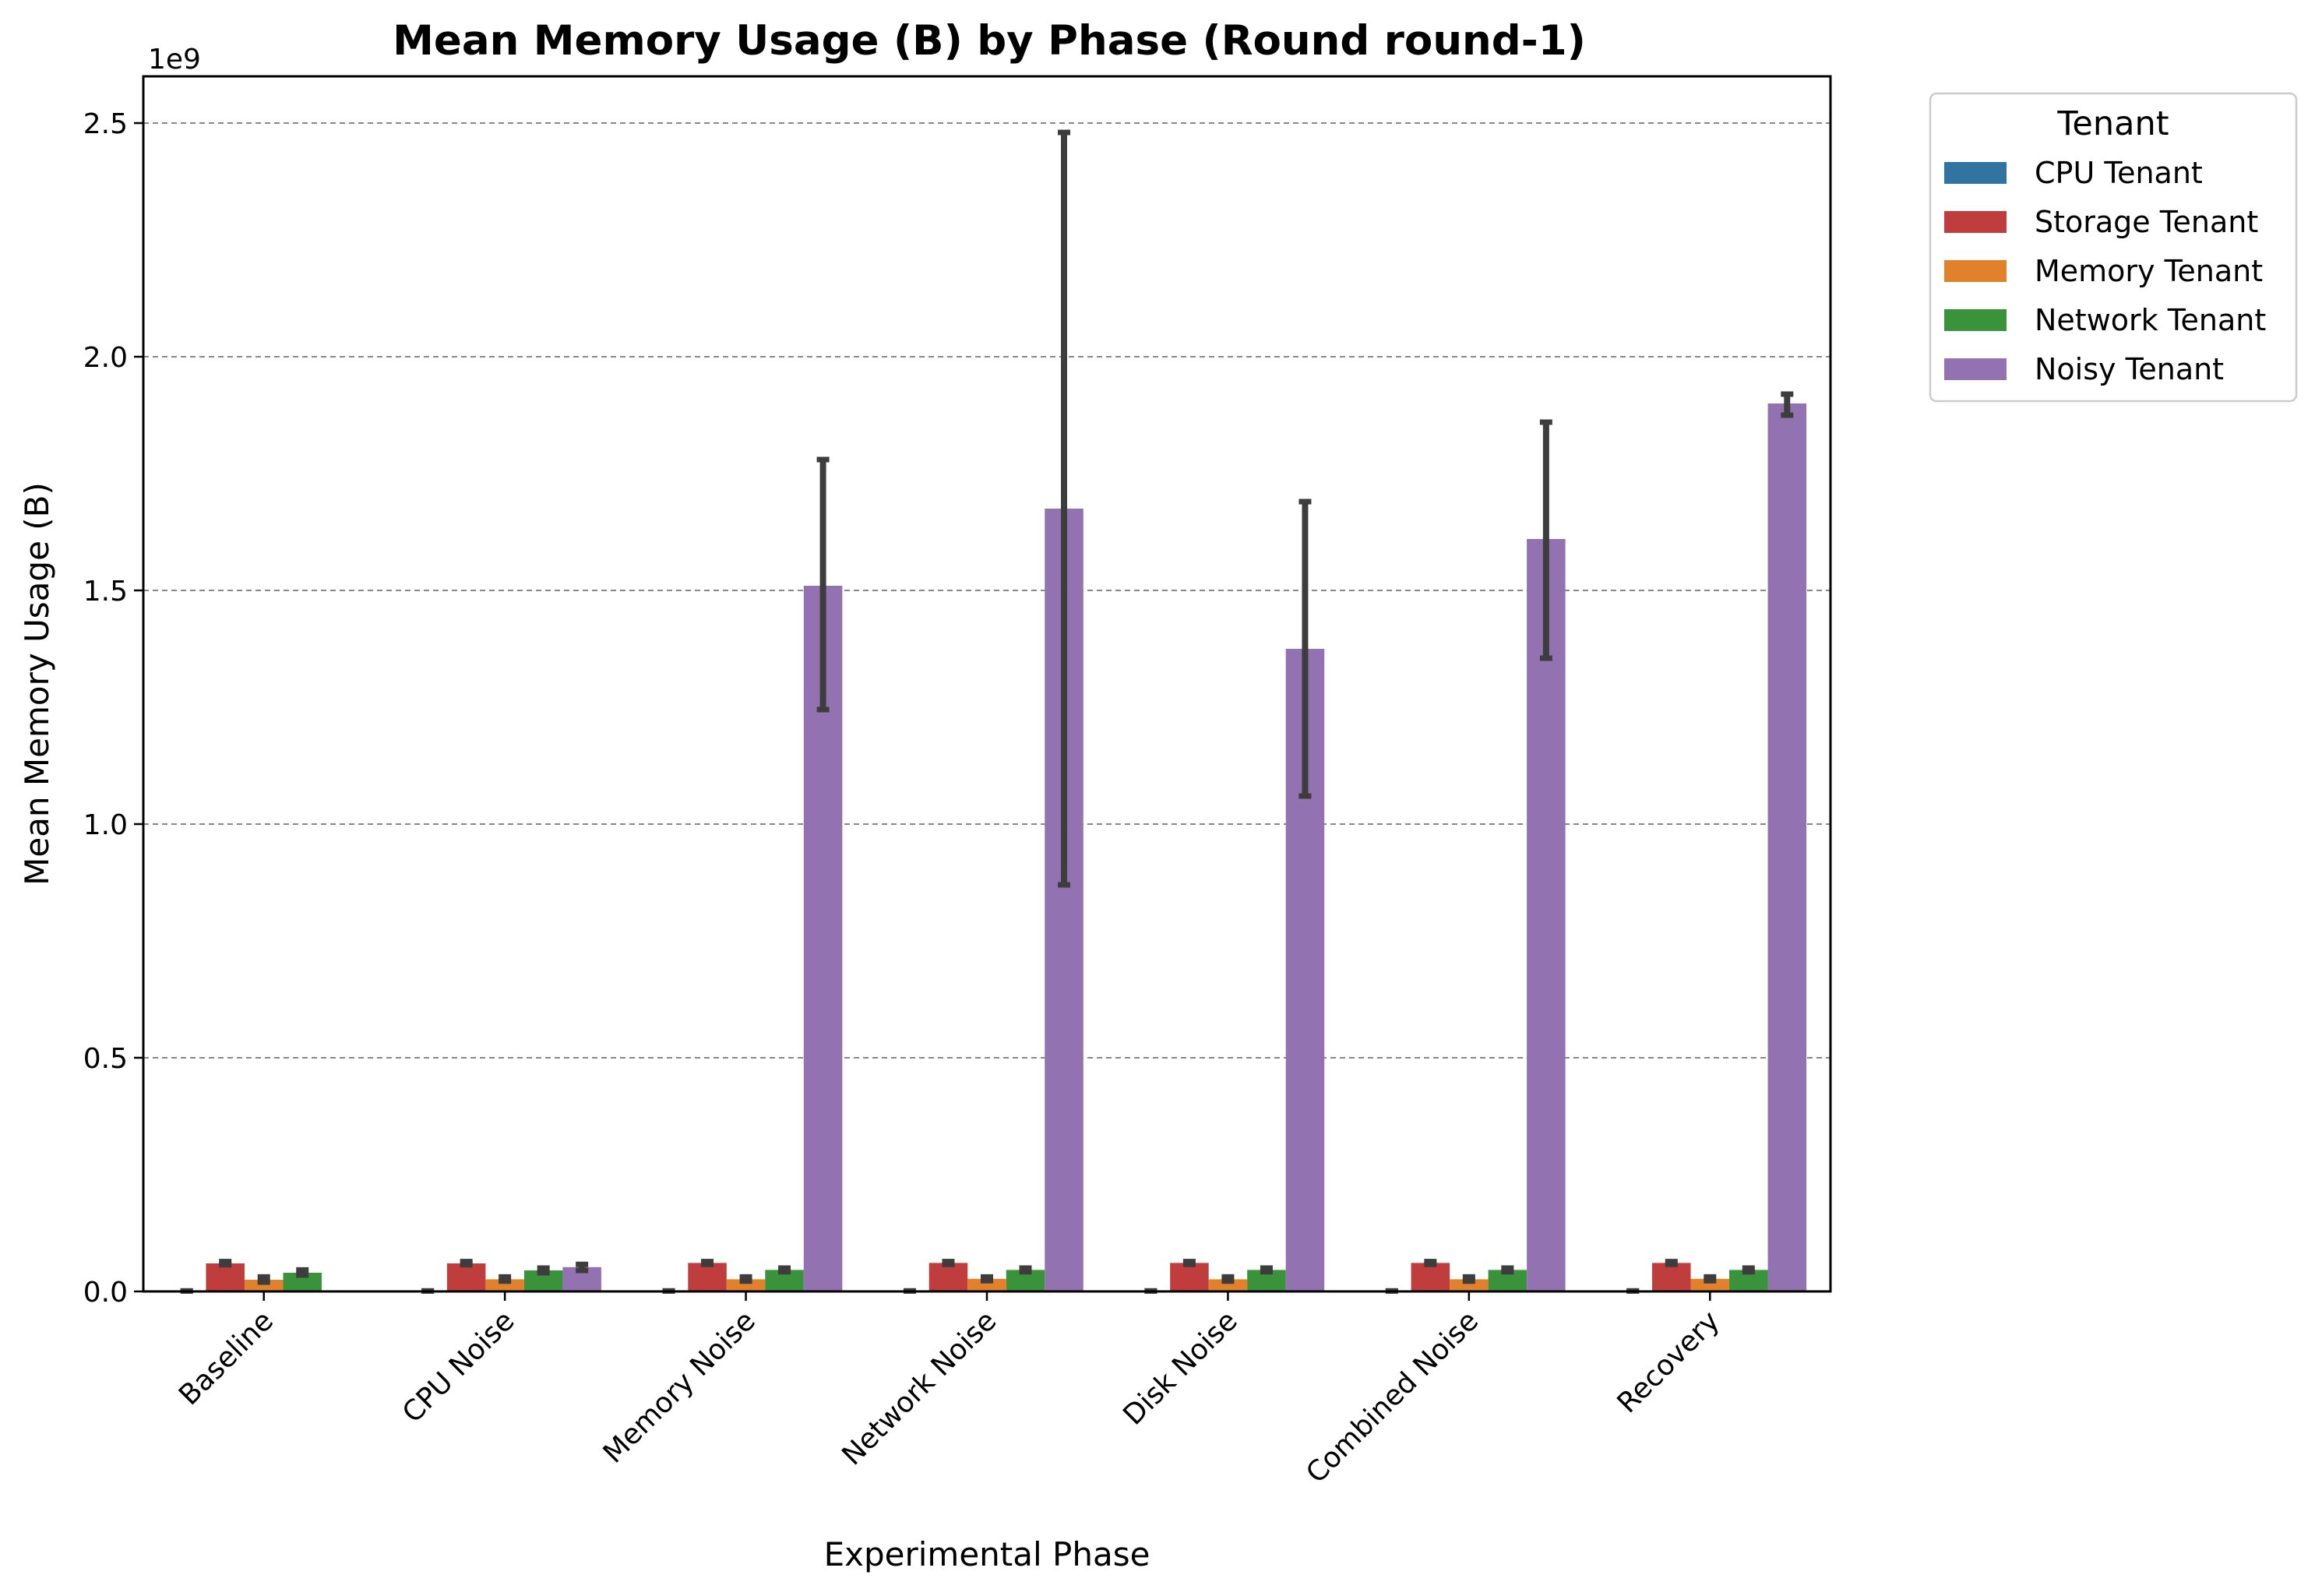 Image resolution: width=2322 pixels, height=1596 pixels. I want to click on y-axis-ticks: 0.0 0.5 1.0 1.5 2.0 2.5, so click(113, 708).